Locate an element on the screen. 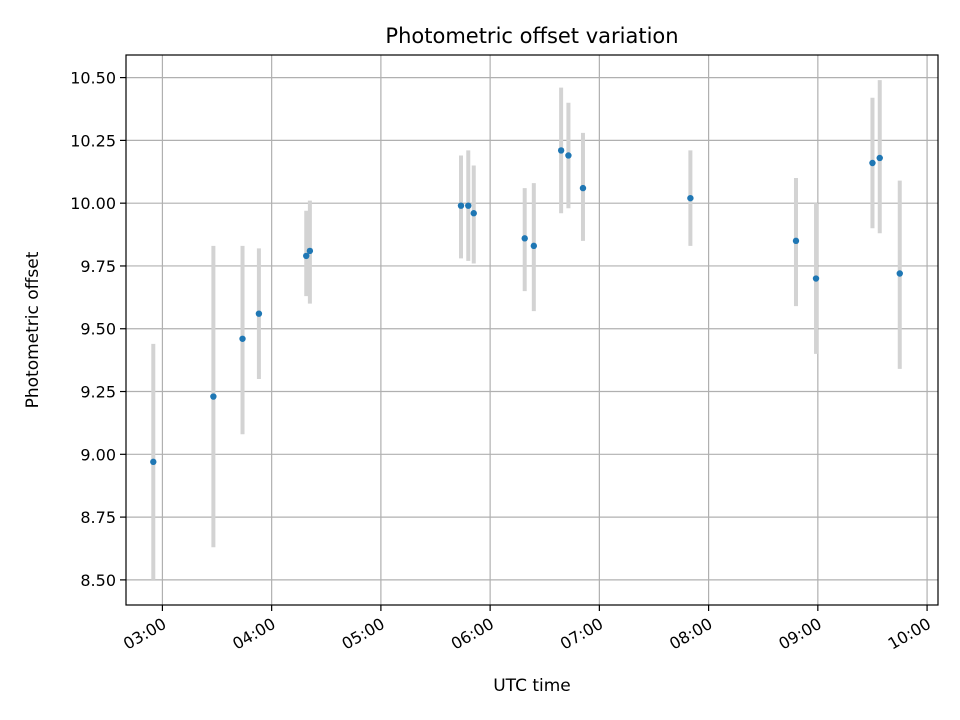 This screenshot has height=720, width=960. y-axis-label: Photometric offset is located at coordinates (33, 329).